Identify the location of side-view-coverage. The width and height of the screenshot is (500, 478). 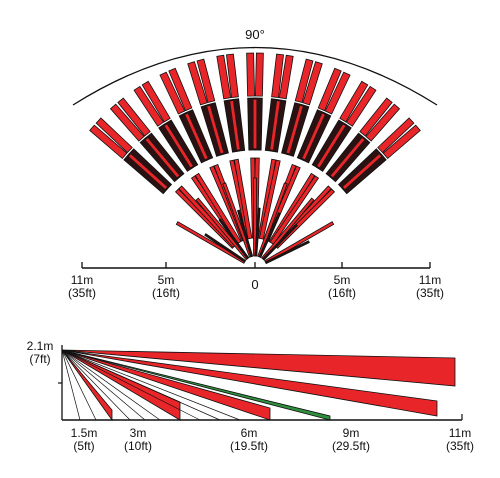
(260, 383).